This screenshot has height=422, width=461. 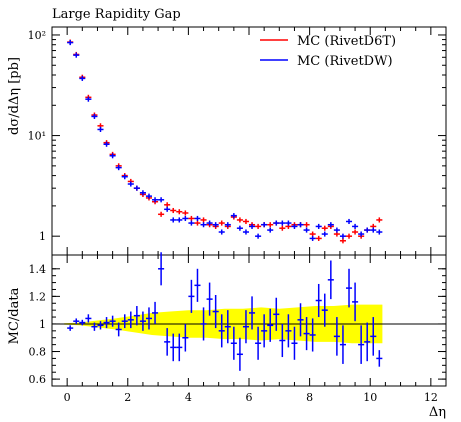 What do you see at coordinates (328, 51) in the screenshot?
I see `legend: MC (RivetD6T) MC (RivetDW)` at bounding box center [328, 51].